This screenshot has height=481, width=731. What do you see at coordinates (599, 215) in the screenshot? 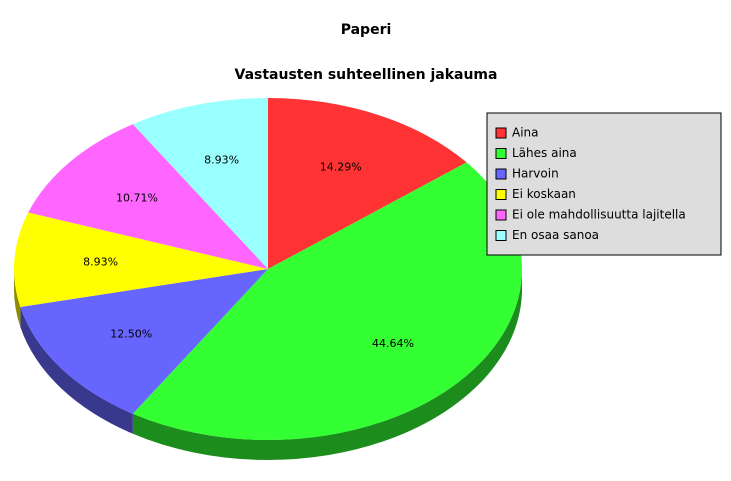
I see `legend-label: Ei ole mahdollisuutta lajitella` at bounding box center [599, 215].